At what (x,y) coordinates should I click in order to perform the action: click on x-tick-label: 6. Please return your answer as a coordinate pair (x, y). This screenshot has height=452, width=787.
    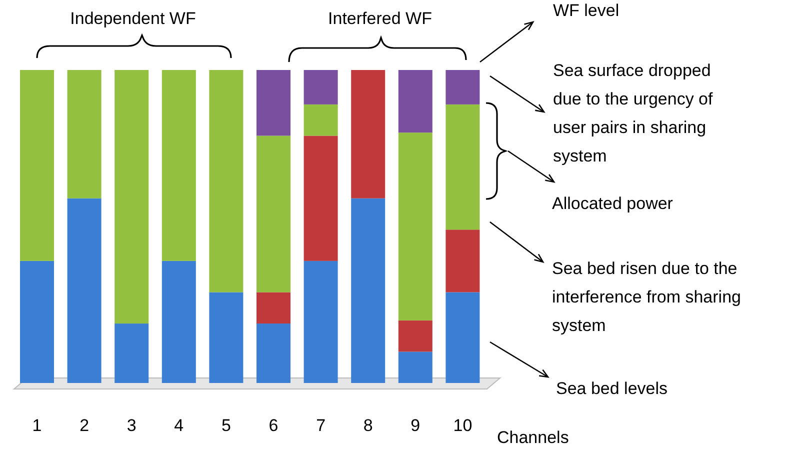
    Looking at the image, I should click on (273, 425).